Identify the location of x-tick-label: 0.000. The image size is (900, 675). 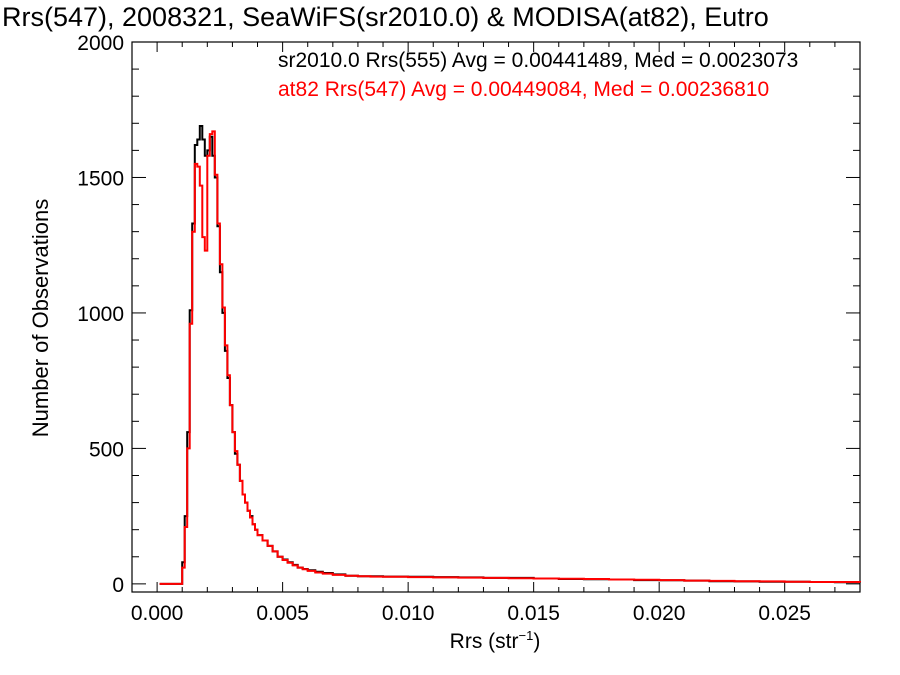
(157, 613).